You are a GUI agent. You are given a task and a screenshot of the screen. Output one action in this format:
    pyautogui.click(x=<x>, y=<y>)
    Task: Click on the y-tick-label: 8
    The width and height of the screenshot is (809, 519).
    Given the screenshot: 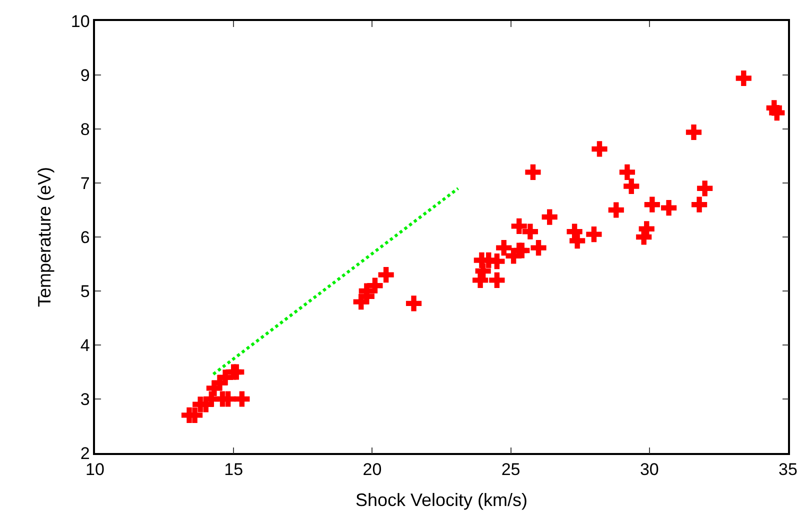 What is the action you would take?
    pyautogui.click(x=85, y=129)
    